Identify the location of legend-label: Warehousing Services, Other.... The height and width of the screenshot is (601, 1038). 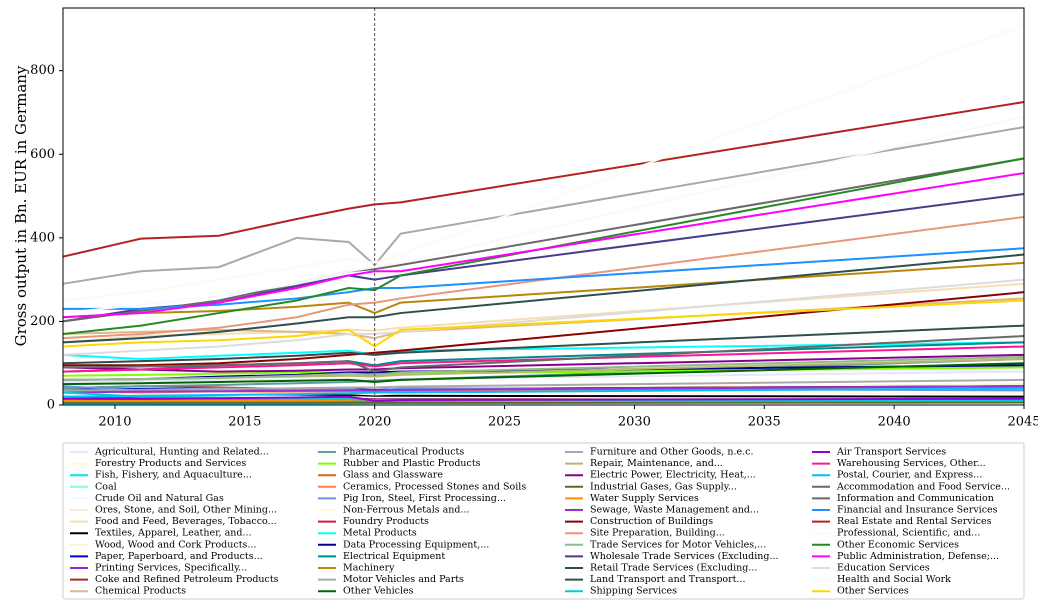
(911, 463).